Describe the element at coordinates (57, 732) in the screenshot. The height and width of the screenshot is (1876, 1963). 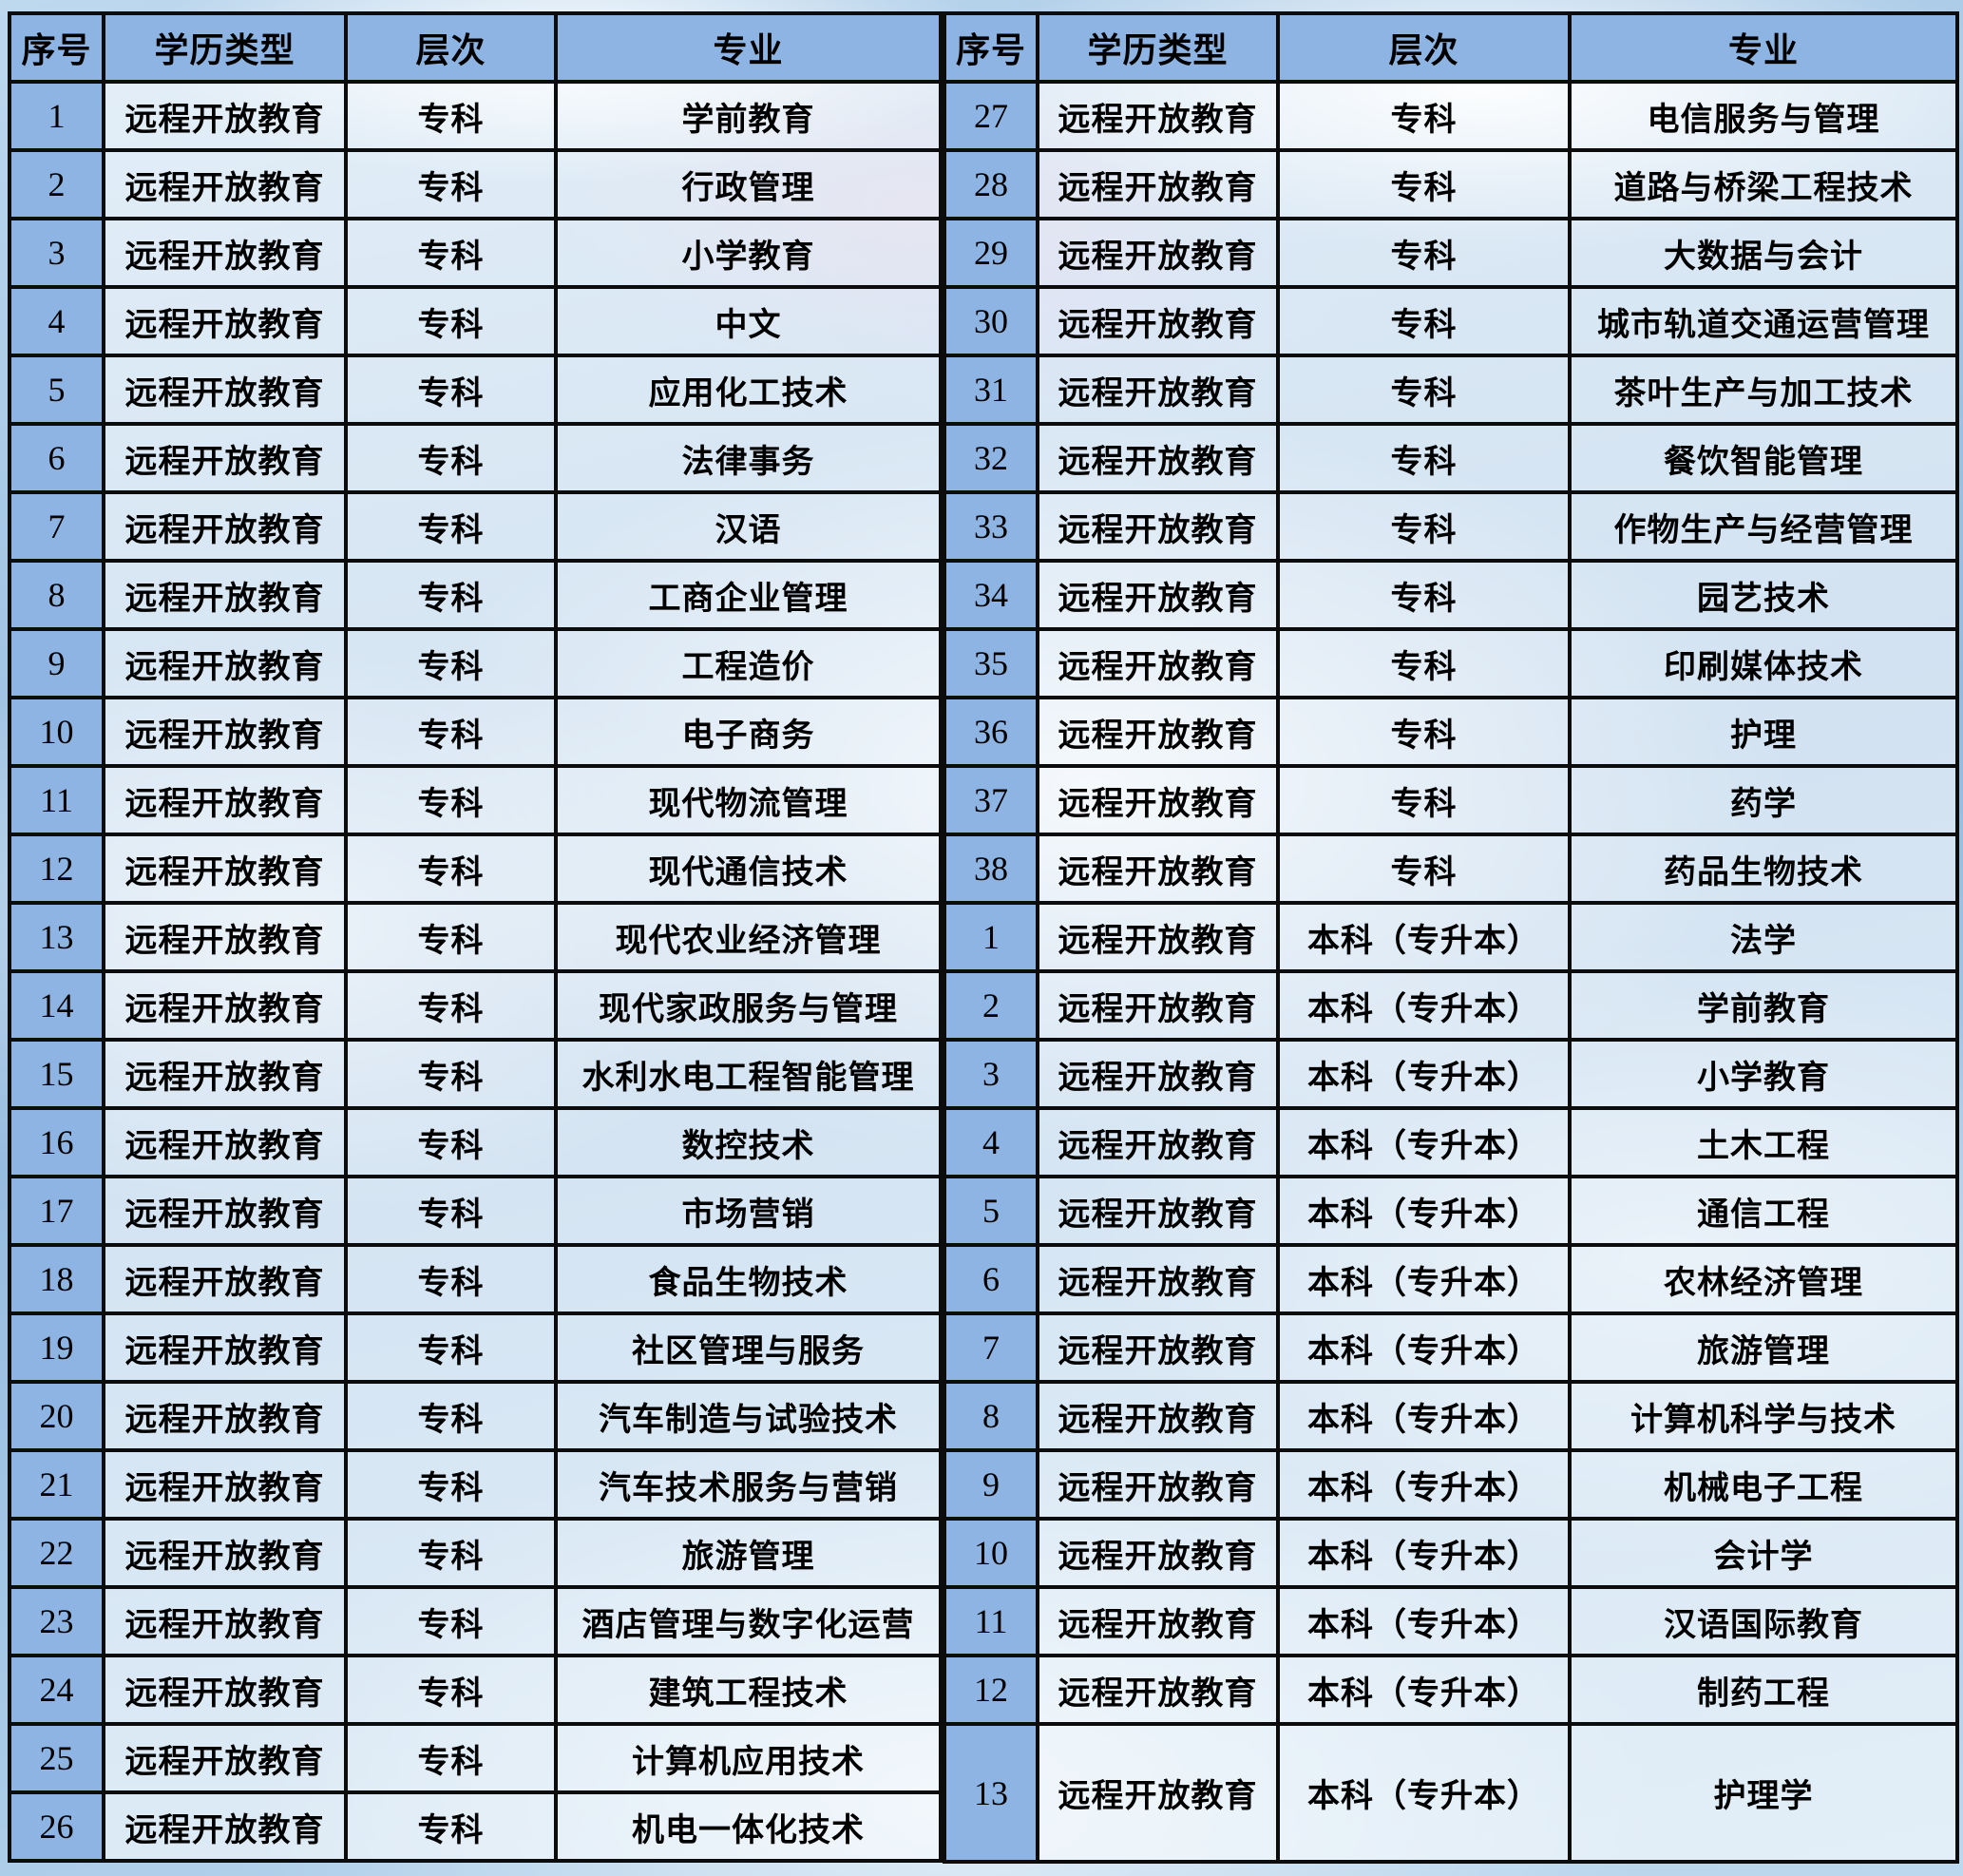
I see `cell-no: 10` at that location.